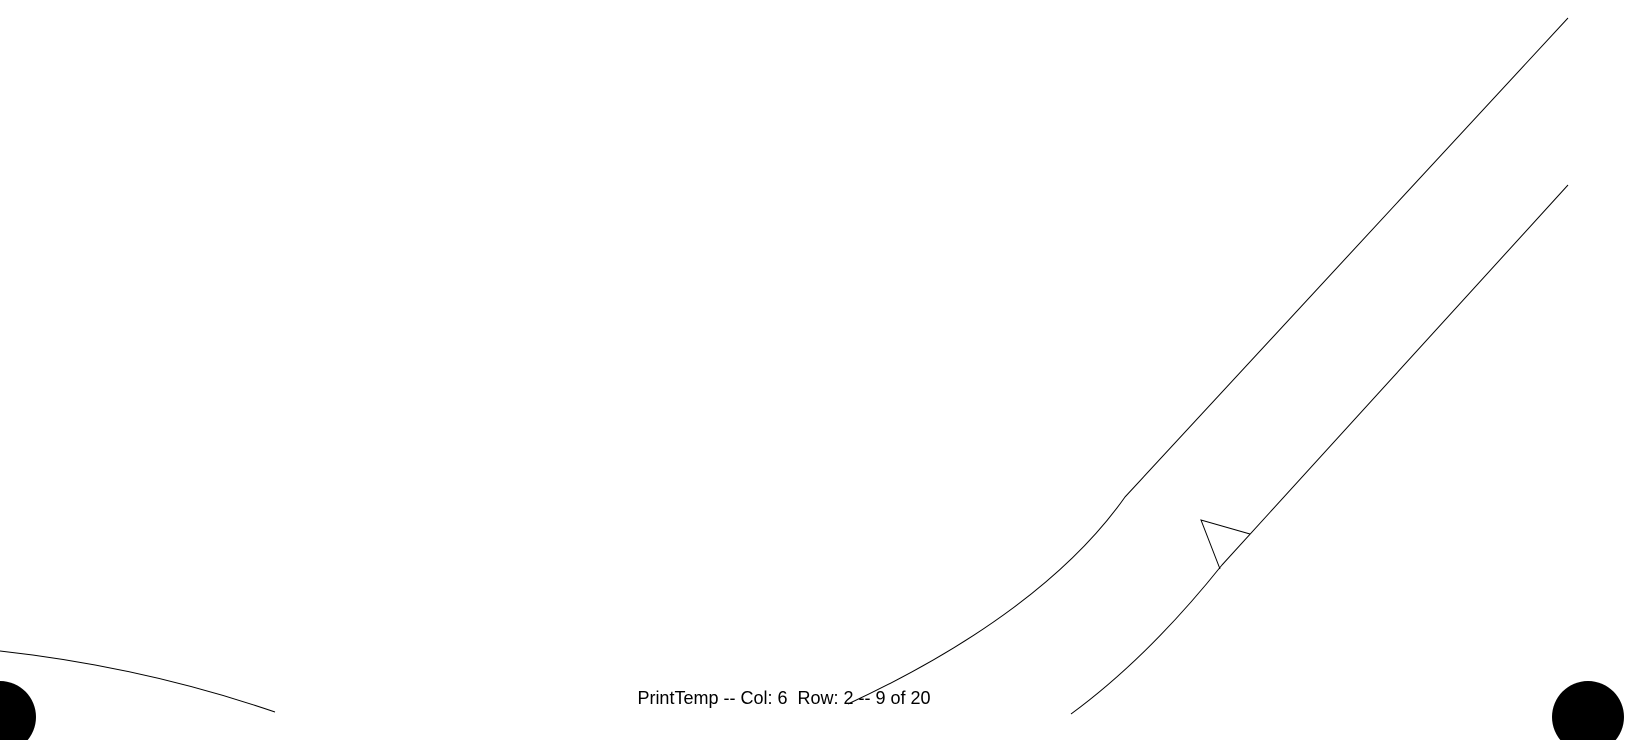 Image resolution: width=1632 pixels, height=740 pixels. I want to click on registration-mark-right, so click(1588, 710).